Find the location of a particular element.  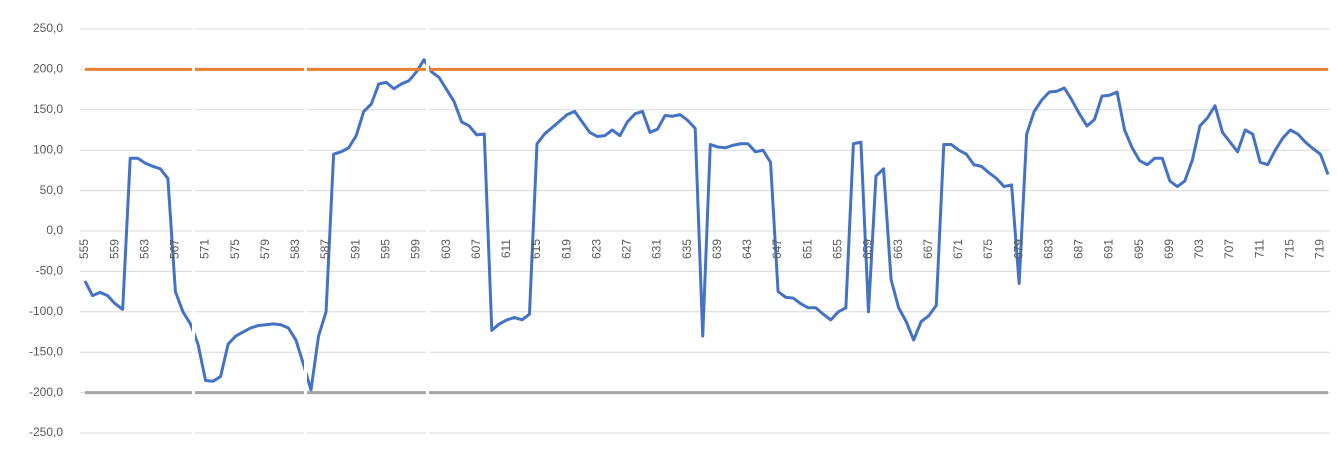

y-tick-label: 0,0 is located at coordinates (54, 230).